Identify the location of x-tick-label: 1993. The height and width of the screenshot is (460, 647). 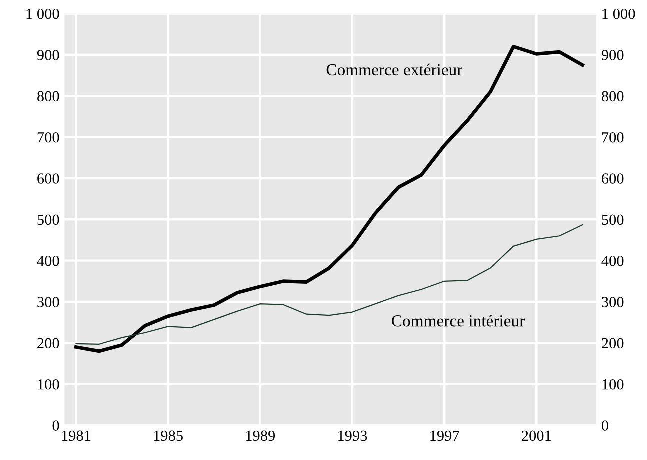
(353, 436).